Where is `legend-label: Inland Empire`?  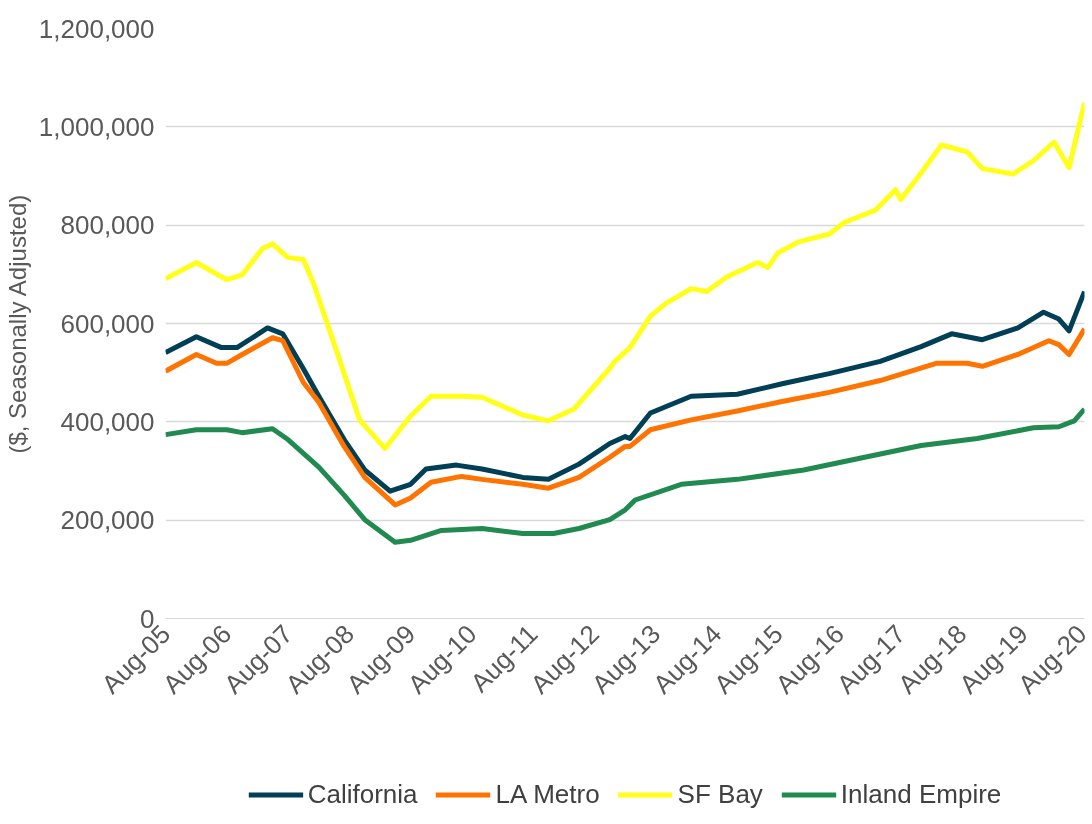
legend-label: Inland Empire is located at coordinates (921, 794).